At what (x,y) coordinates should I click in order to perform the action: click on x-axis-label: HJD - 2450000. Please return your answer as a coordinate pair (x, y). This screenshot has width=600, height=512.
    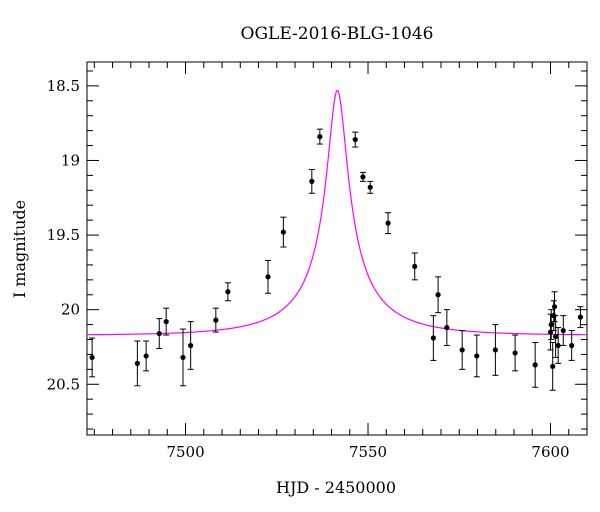
    Looking at the image, I should click on (336, 487).